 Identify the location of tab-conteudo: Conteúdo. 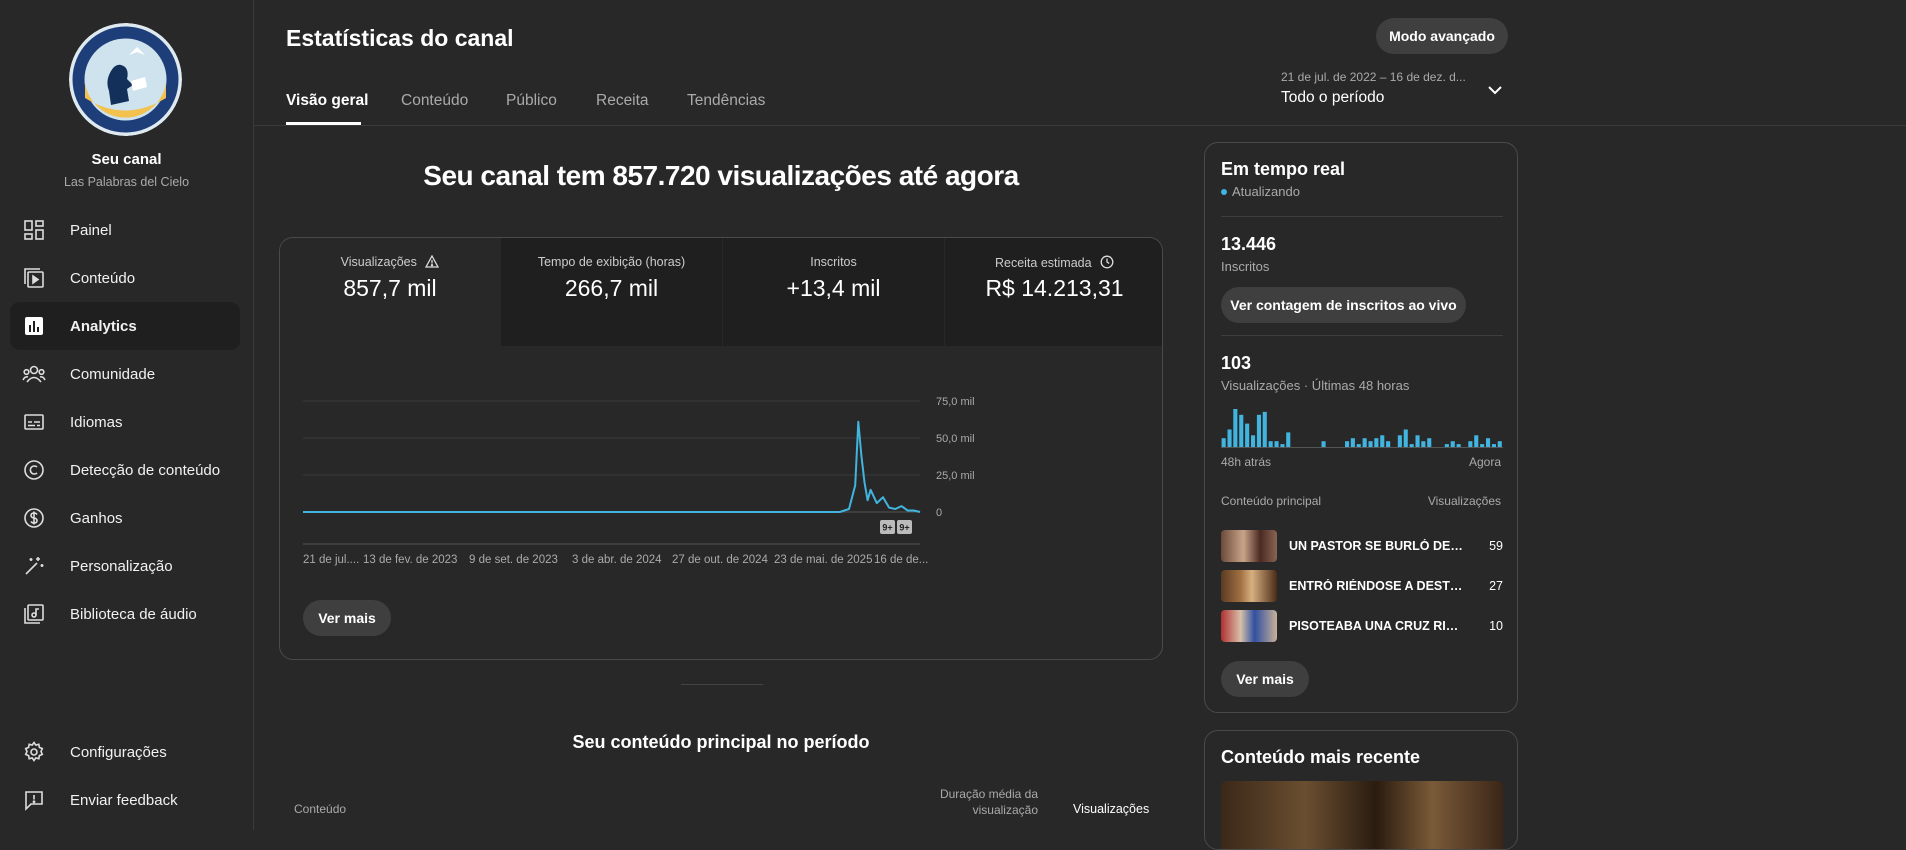
(435, 100).